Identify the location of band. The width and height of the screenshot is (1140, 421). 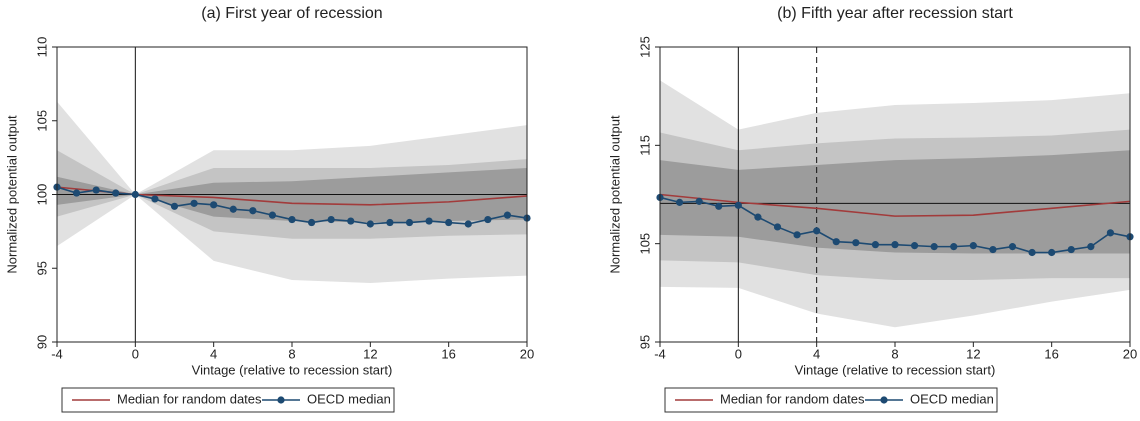
(292, 195).